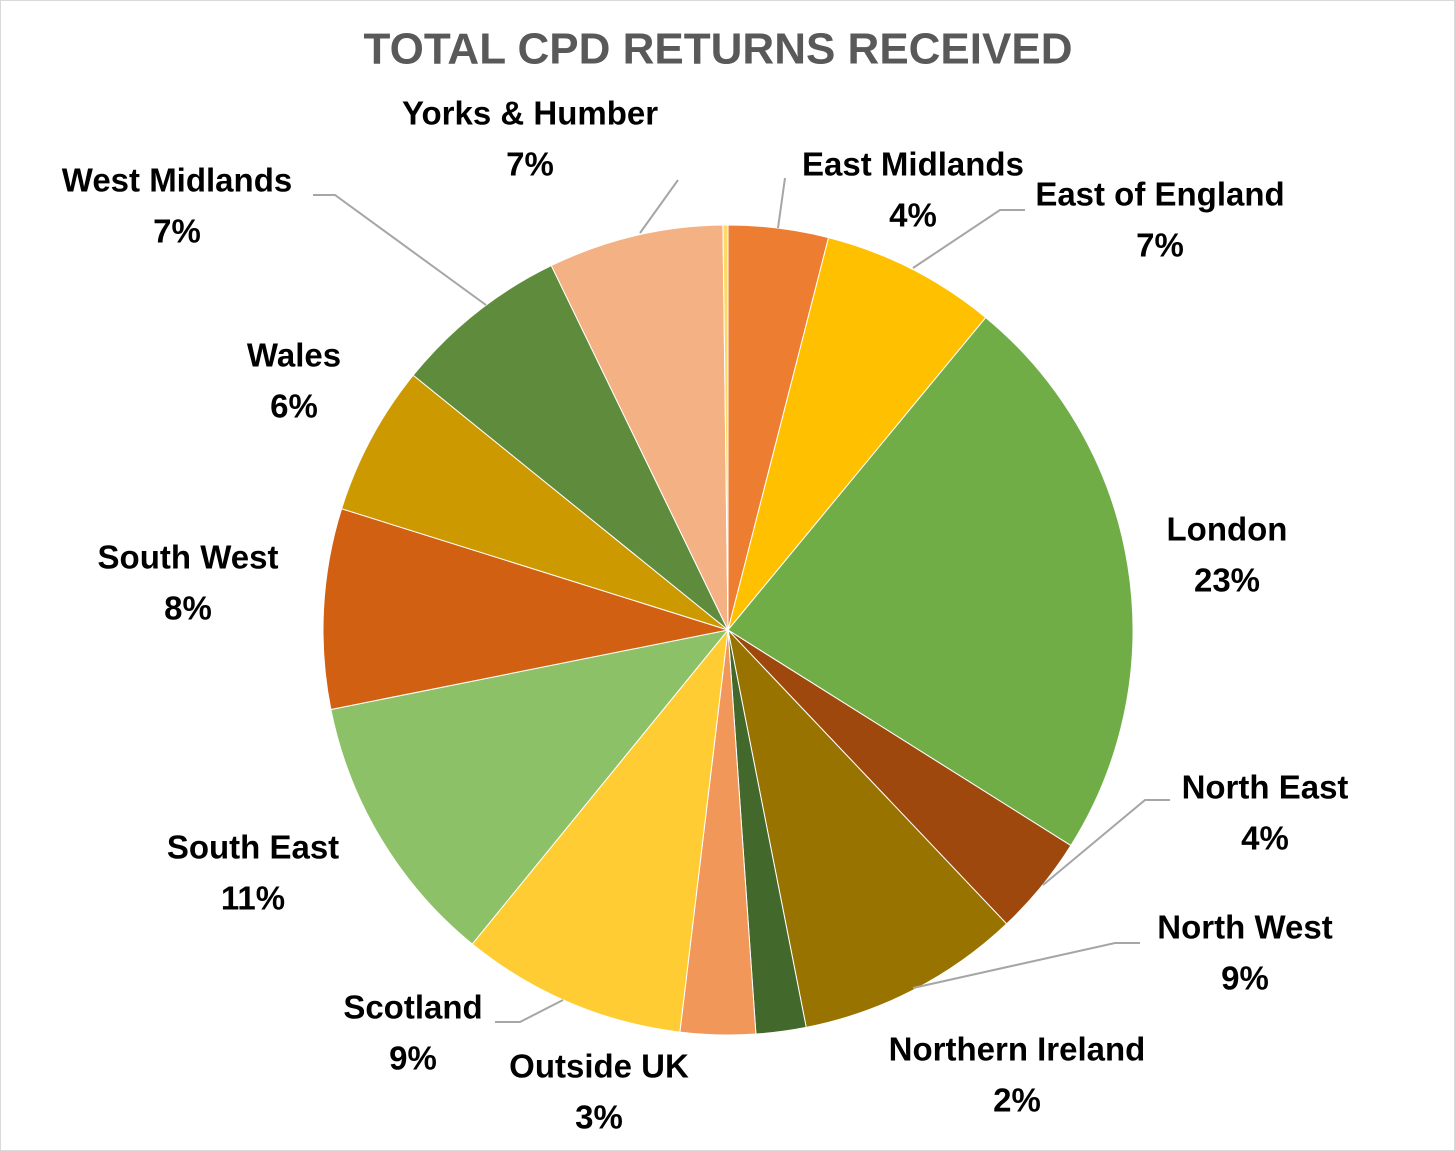 The image size is (1455, 1151). Describe the element at coordinates (1227, 580) in the screenshot. I see `value-label: 23%` at that location.